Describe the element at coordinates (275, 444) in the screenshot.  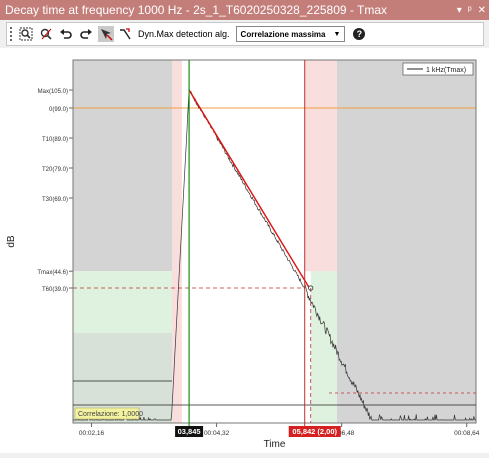
I see `x-axis-title: Time` at that location.